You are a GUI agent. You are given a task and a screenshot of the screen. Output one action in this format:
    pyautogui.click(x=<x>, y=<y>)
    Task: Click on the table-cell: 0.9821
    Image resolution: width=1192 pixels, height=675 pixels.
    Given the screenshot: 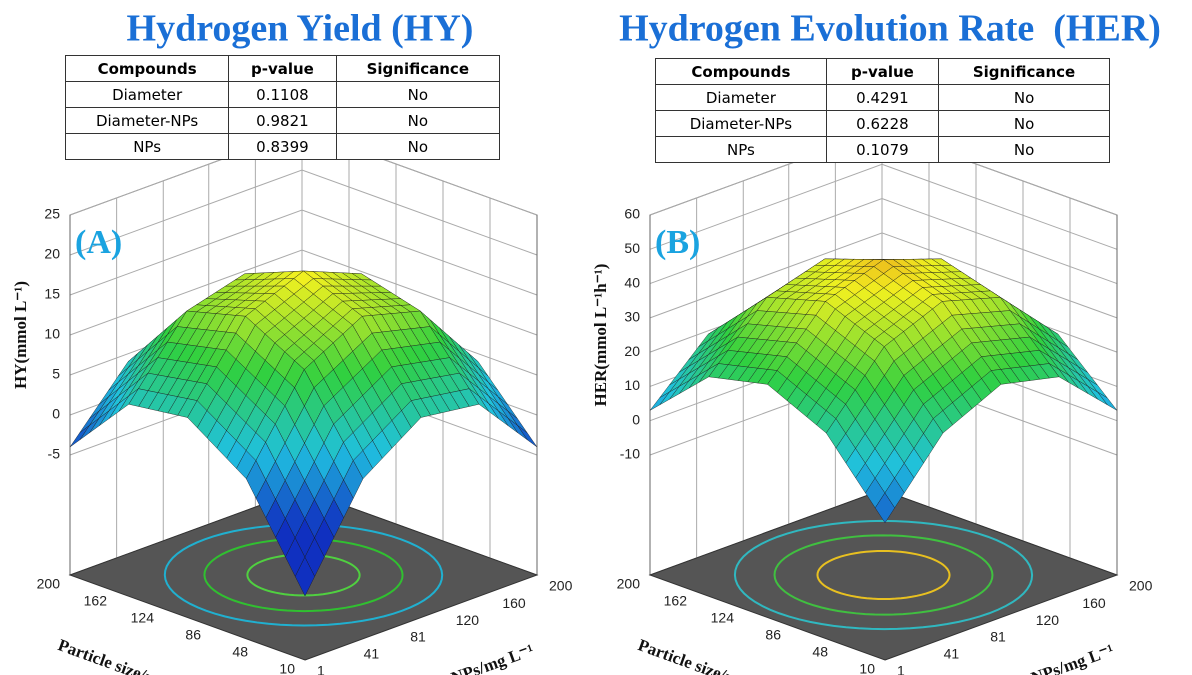 What is the action you would take?
    pyautogui.click(x=282, y=120)
    